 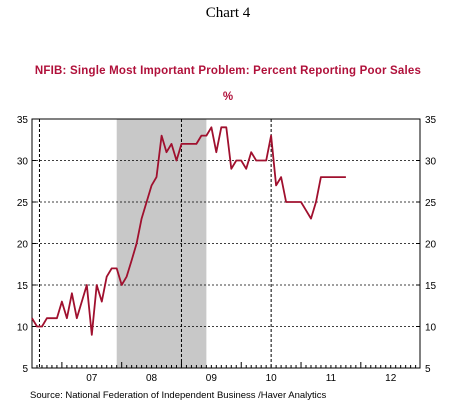 What do you see at coordinates (391, 378) in the screenshot?
I see `x-tick-label-12: 12` at bounding box center [391, 378].